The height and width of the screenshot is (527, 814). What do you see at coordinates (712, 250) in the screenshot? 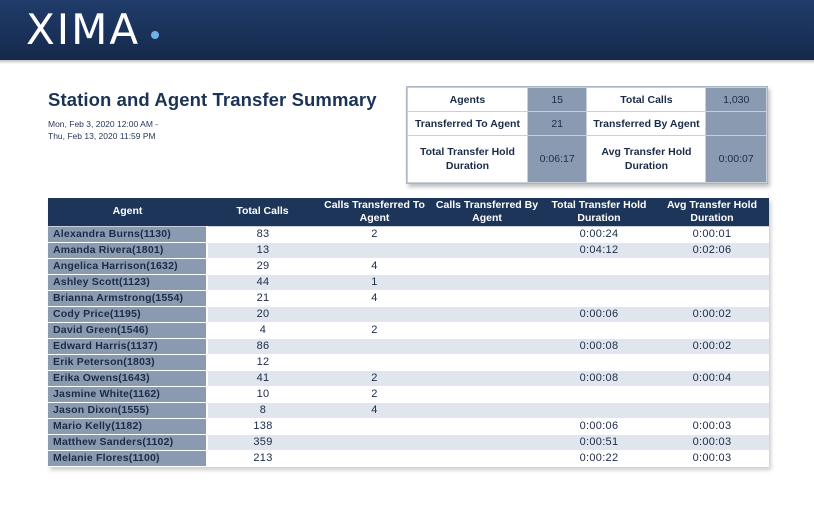
I see `cell-avg-hold: 0:02:06` at bounding box center [712, 250].